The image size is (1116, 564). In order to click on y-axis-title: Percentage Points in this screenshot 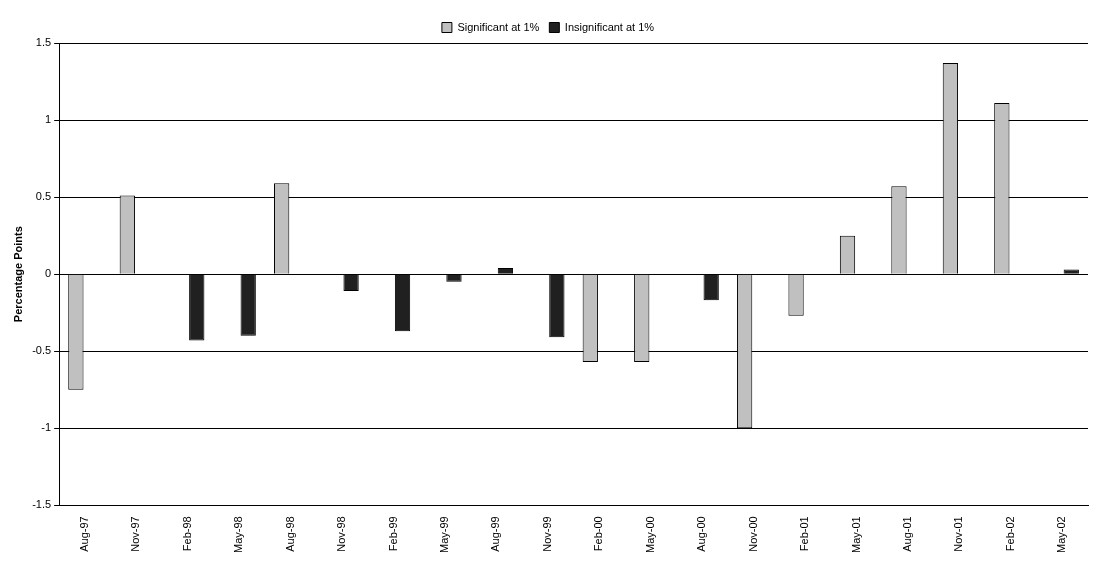, I will do `click(17, 274)`.